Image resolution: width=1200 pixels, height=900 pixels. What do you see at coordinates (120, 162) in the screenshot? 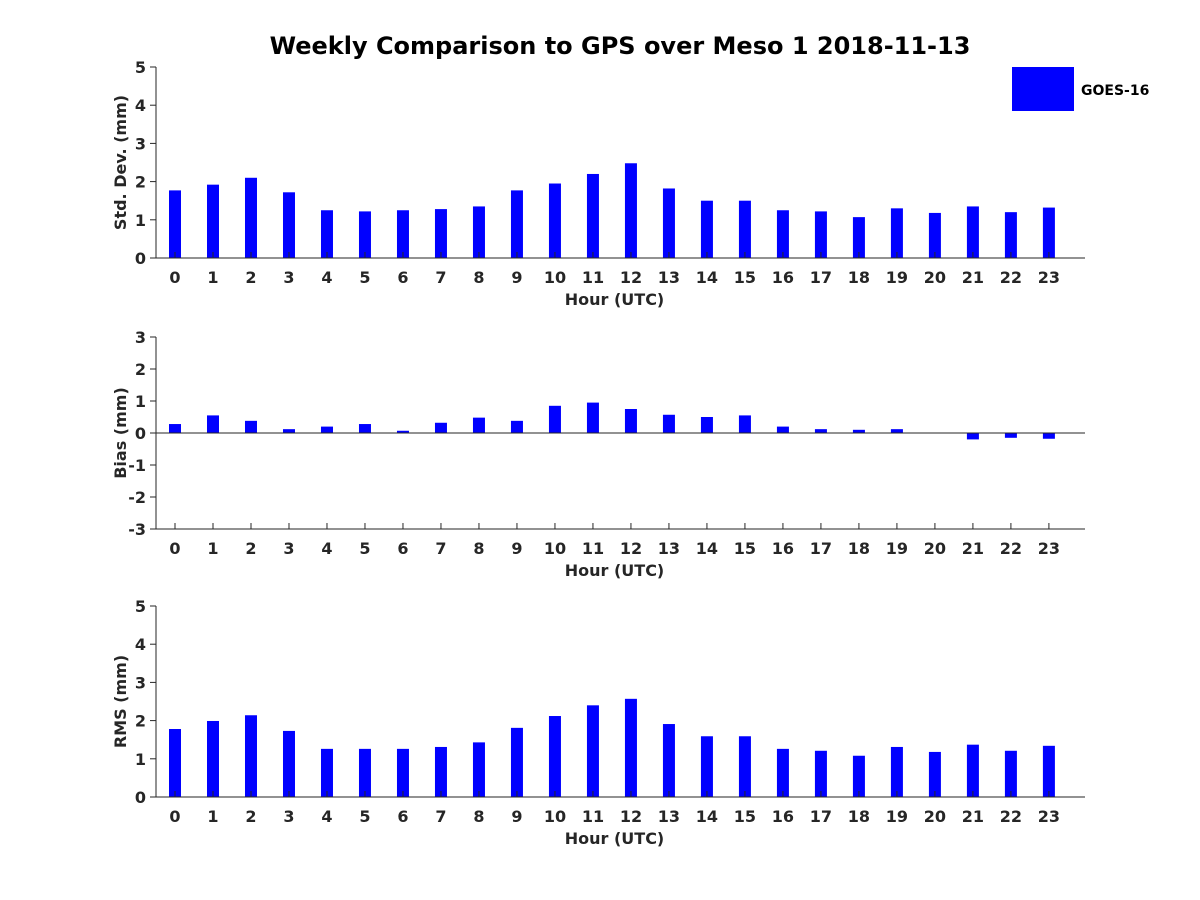
I see `y-axis-label: Std. Dev. (mm)` at bounding box center [120, 162].